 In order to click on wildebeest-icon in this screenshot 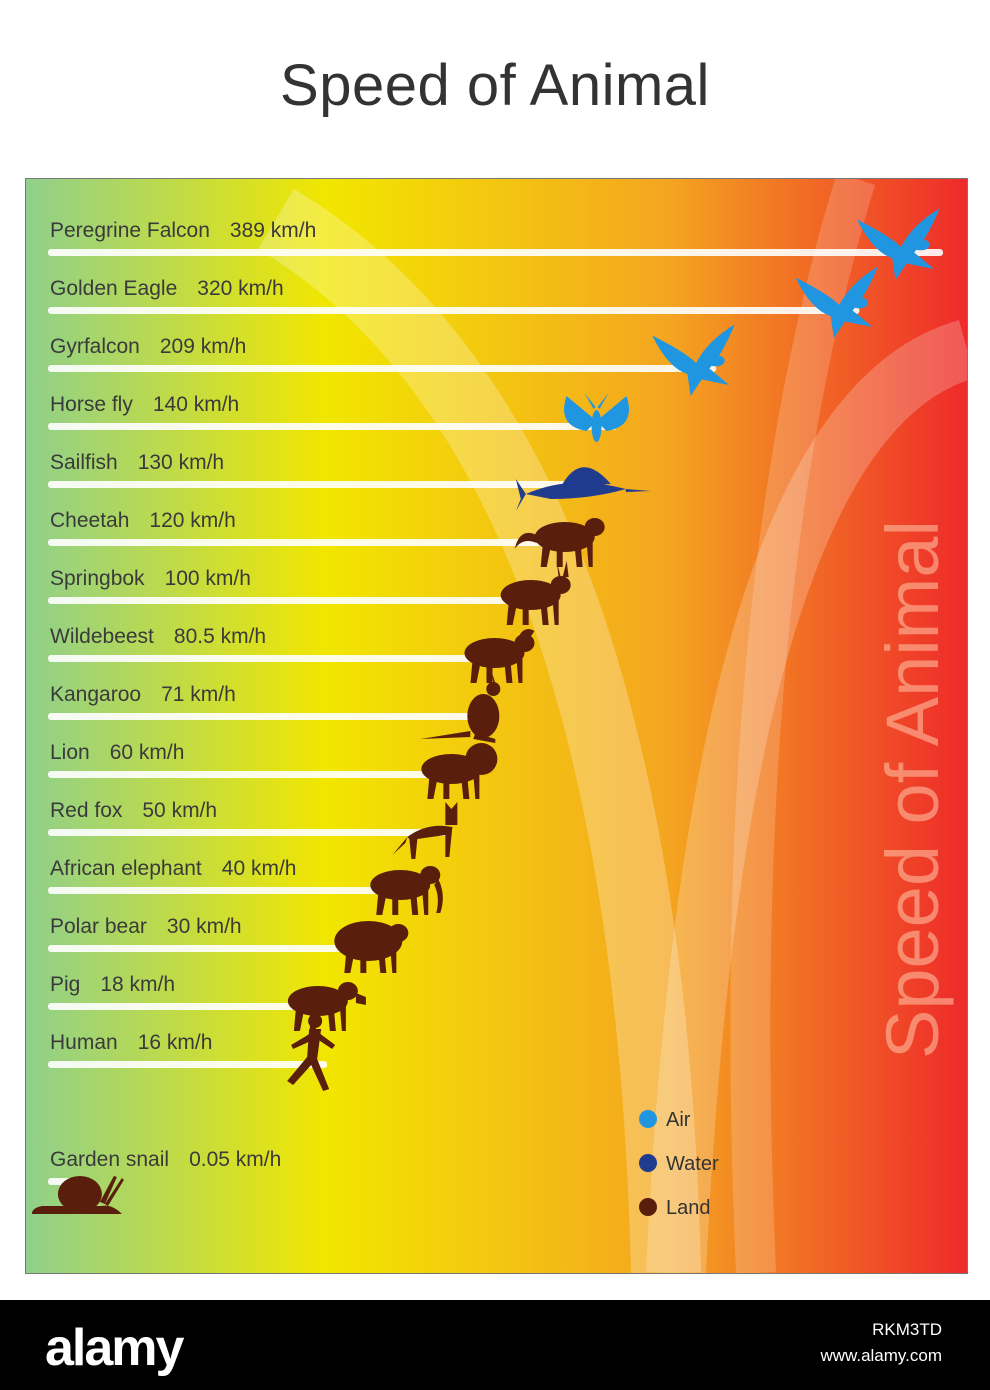, I will do `click(499, 656)`.